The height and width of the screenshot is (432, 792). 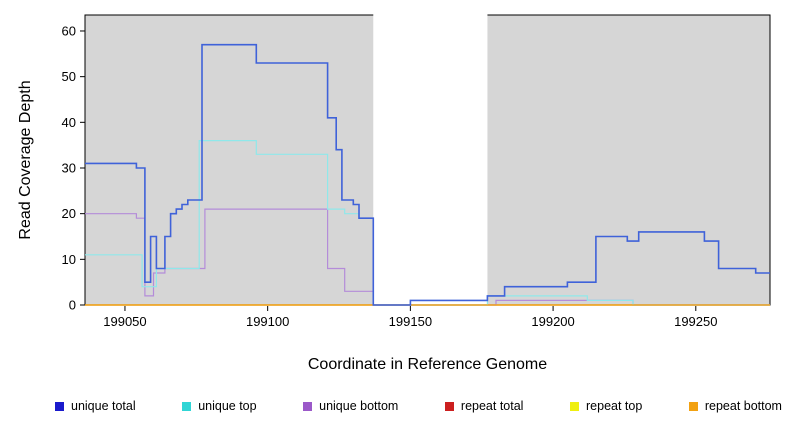 I want to click on legend-item-unique-top: unique top, so click(x=219, y=406).